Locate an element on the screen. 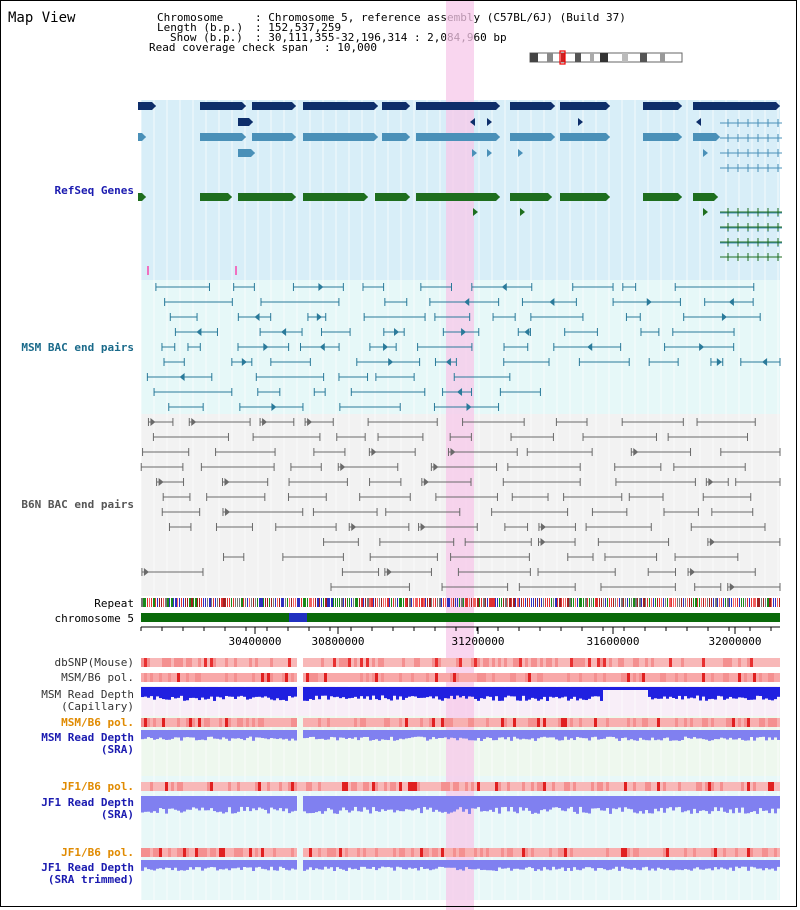  gene-exon is located at coordinates (530, 137).